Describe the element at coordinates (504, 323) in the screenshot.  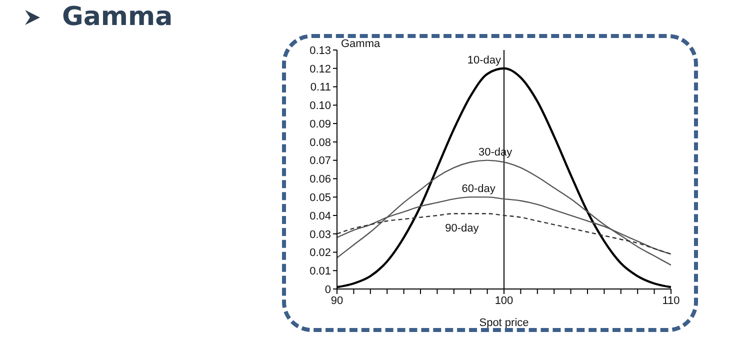
I see `x-axis-title: Spot price` at that location.